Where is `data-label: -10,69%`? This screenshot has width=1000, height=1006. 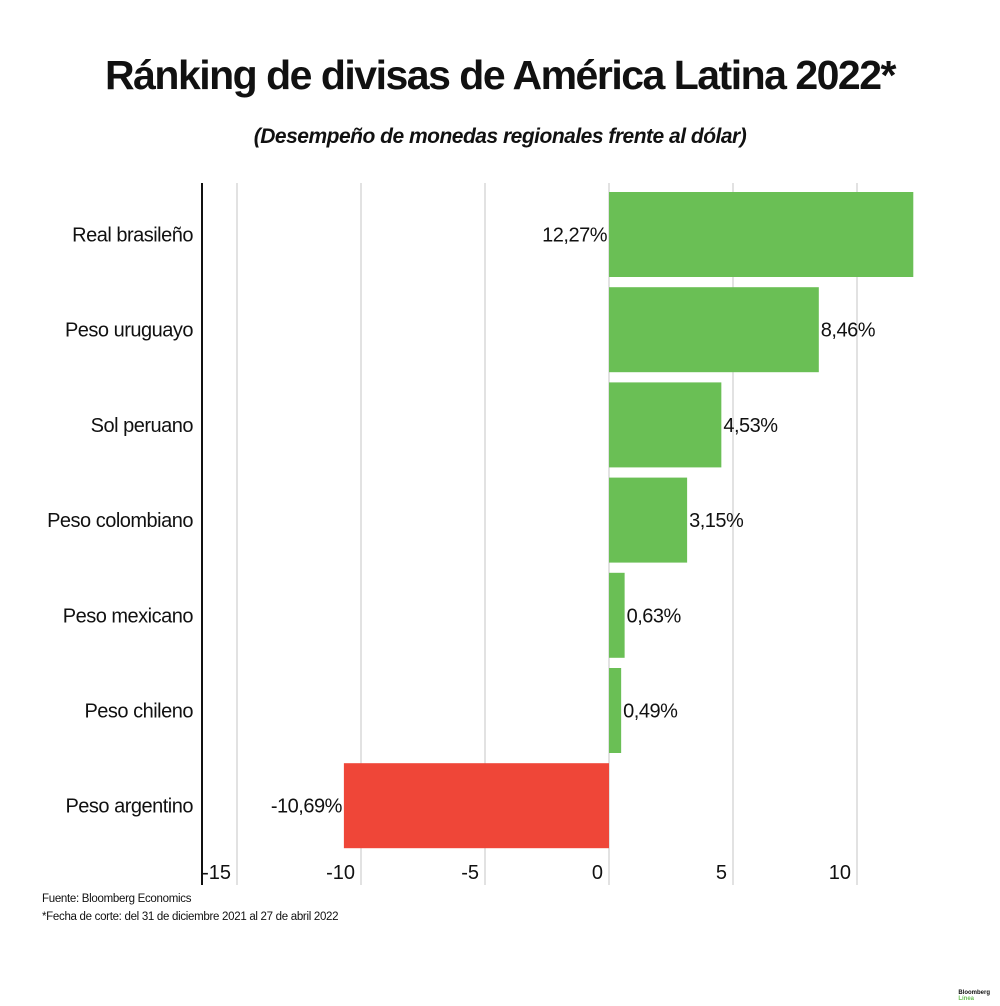 data-label: -10,69% is located at coordinates (307, 807).